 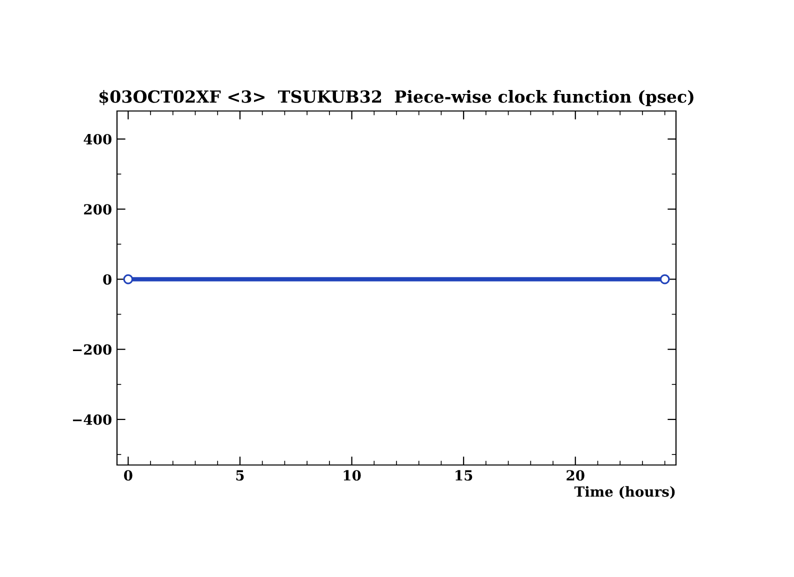 I want to click on y-tick-label: 0, so click(x=107, y=279).